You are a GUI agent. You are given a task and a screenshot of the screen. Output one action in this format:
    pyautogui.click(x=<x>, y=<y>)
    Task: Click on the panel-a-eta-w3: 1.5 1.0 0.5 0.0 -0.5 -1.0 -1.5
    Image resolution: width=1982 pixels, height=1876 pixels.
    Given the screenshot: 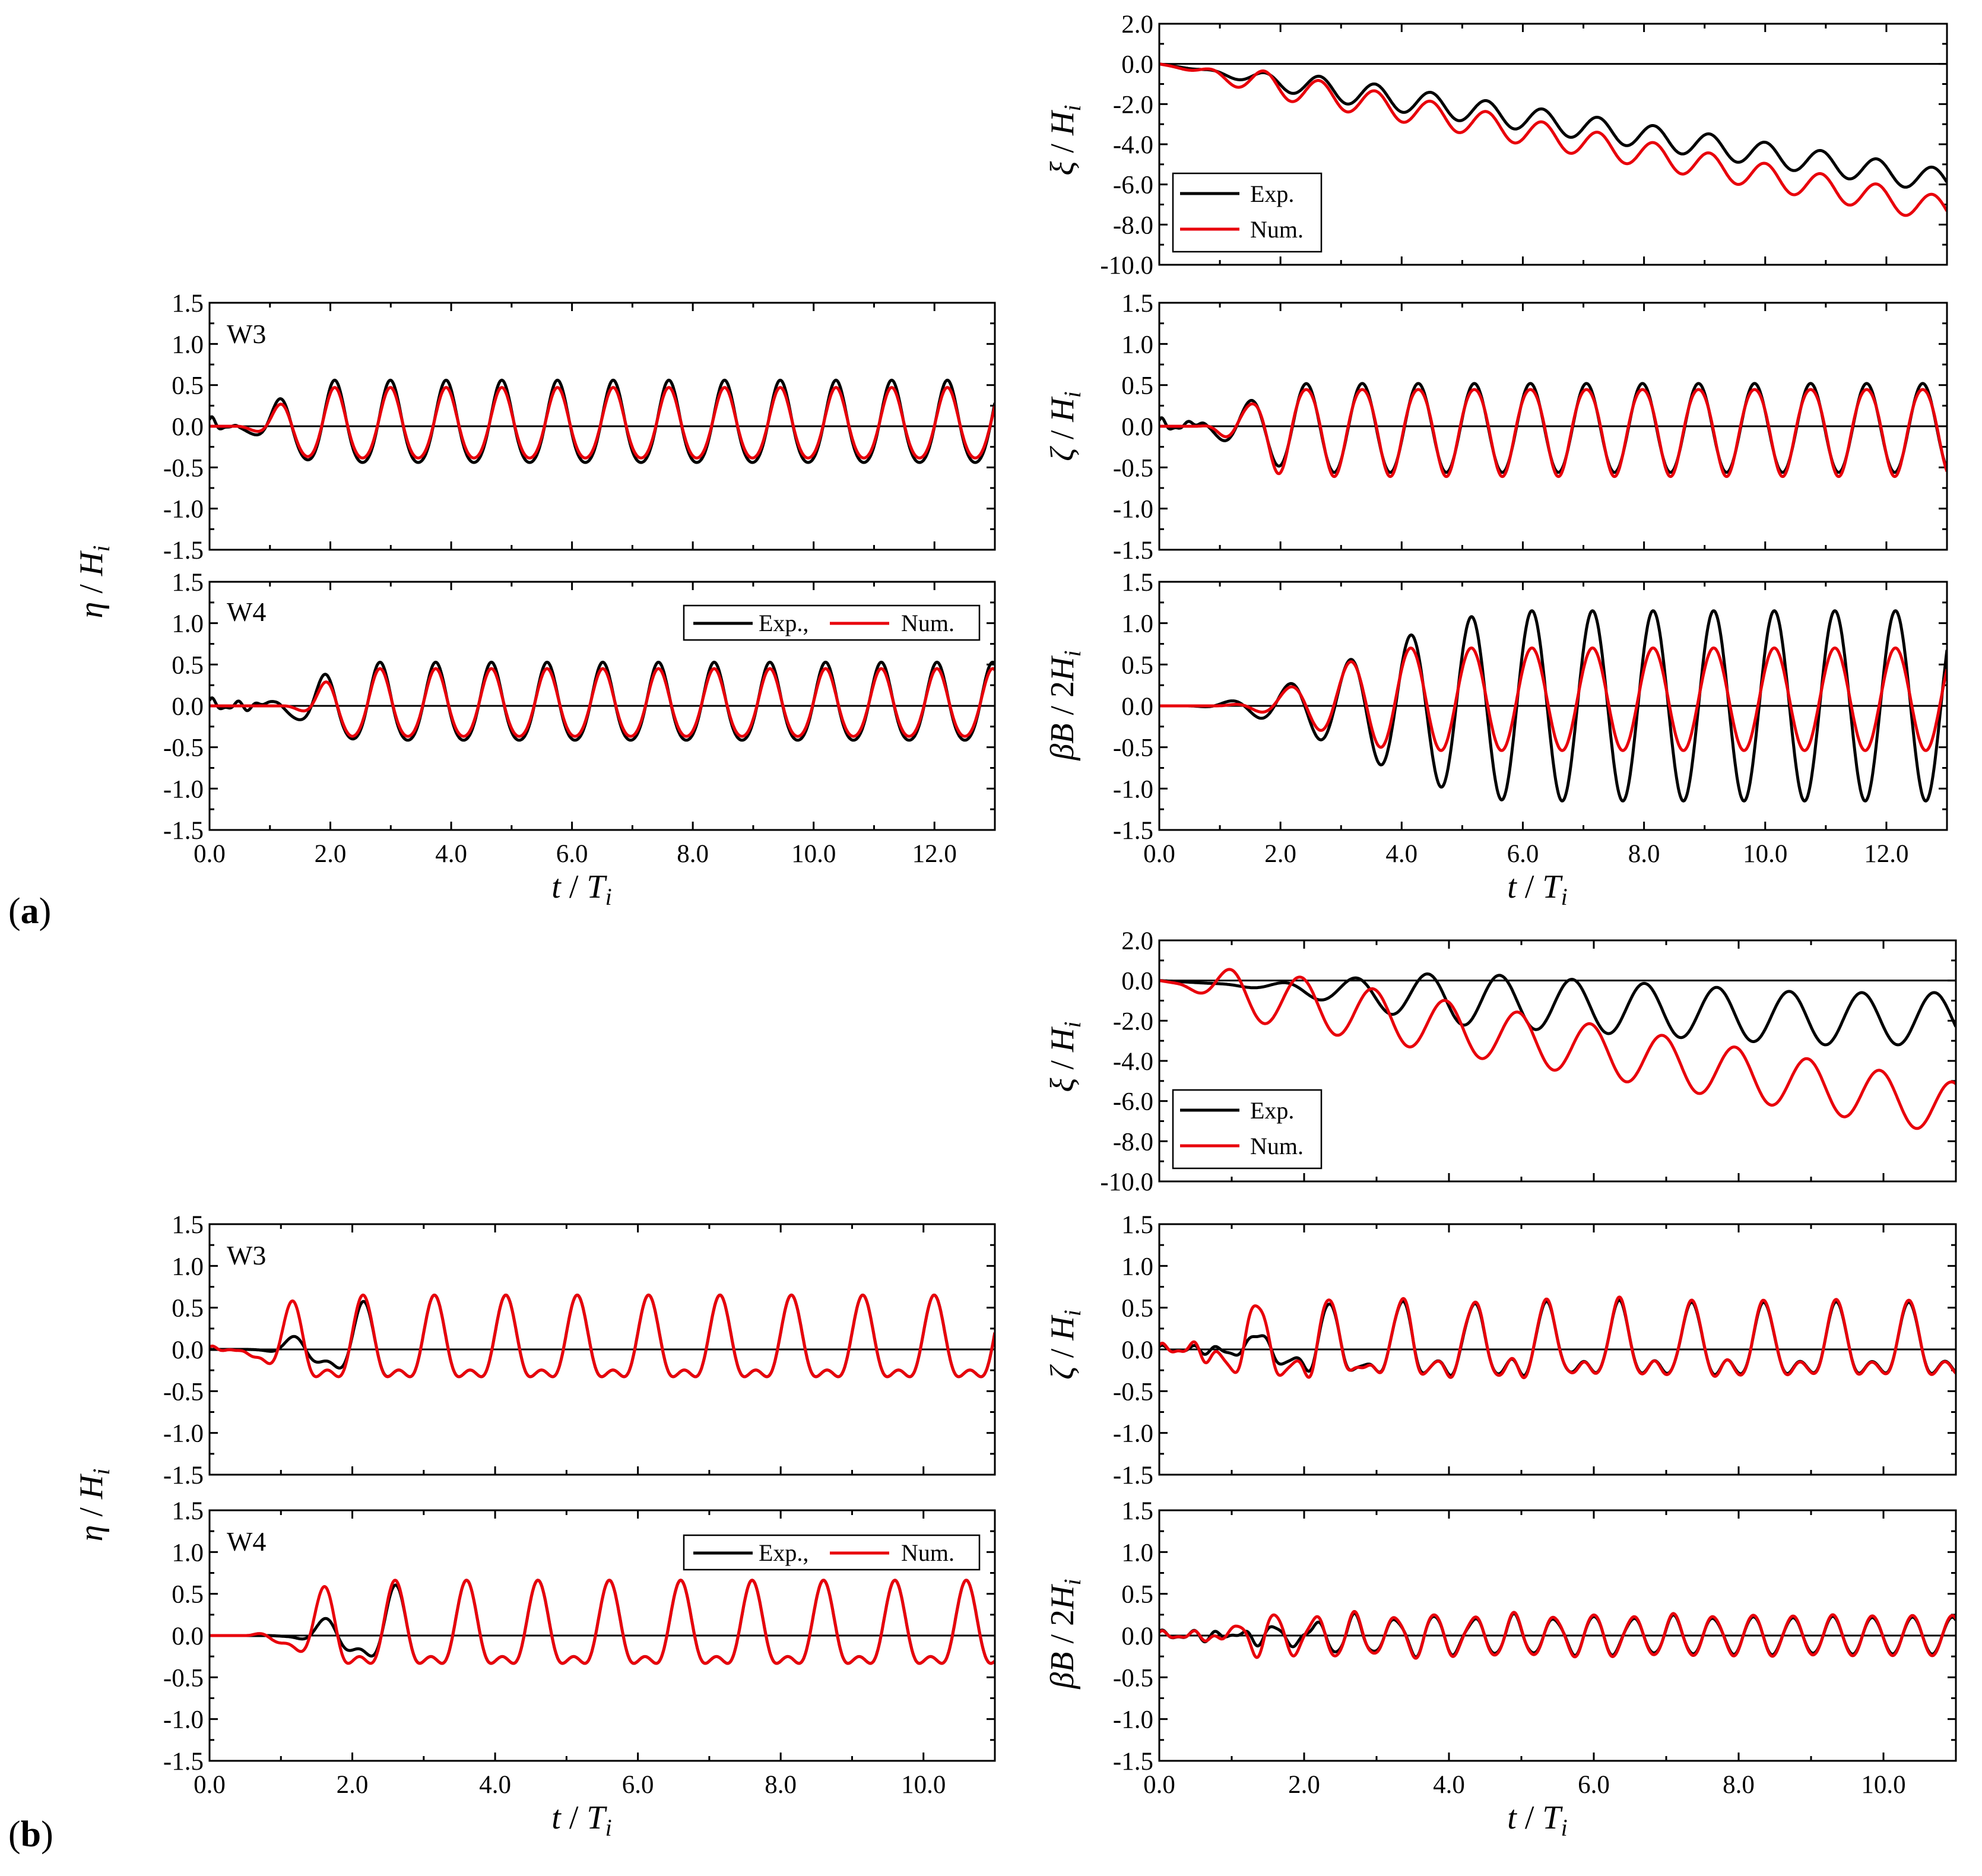 What is the action you would take?
    pyautogui.click(x=579, y=427)
    